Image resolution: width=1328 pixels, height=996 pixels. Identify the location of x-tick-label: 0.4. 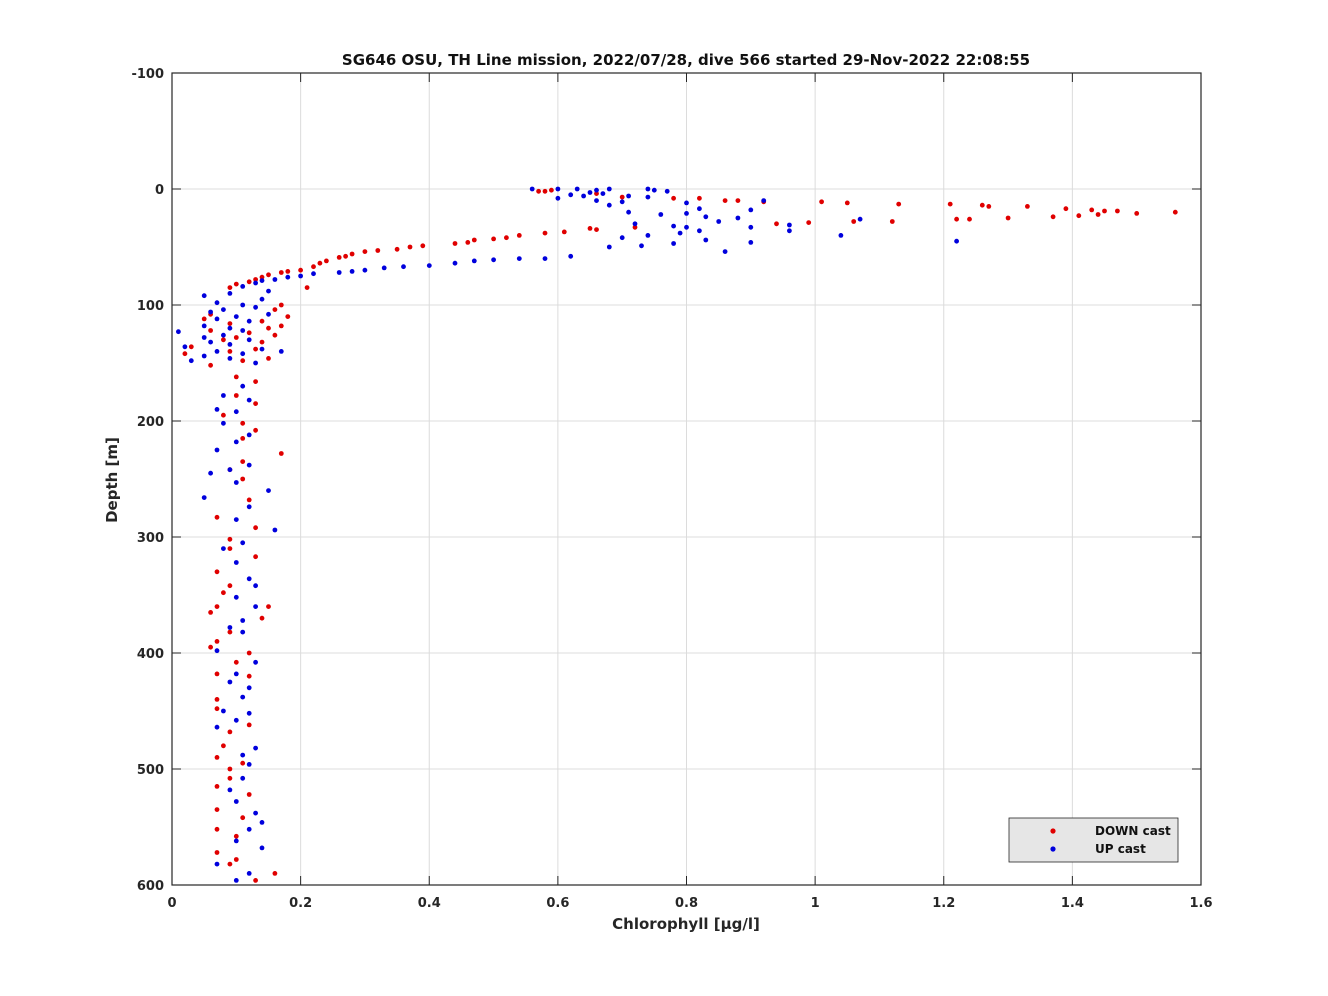
(429, 903).